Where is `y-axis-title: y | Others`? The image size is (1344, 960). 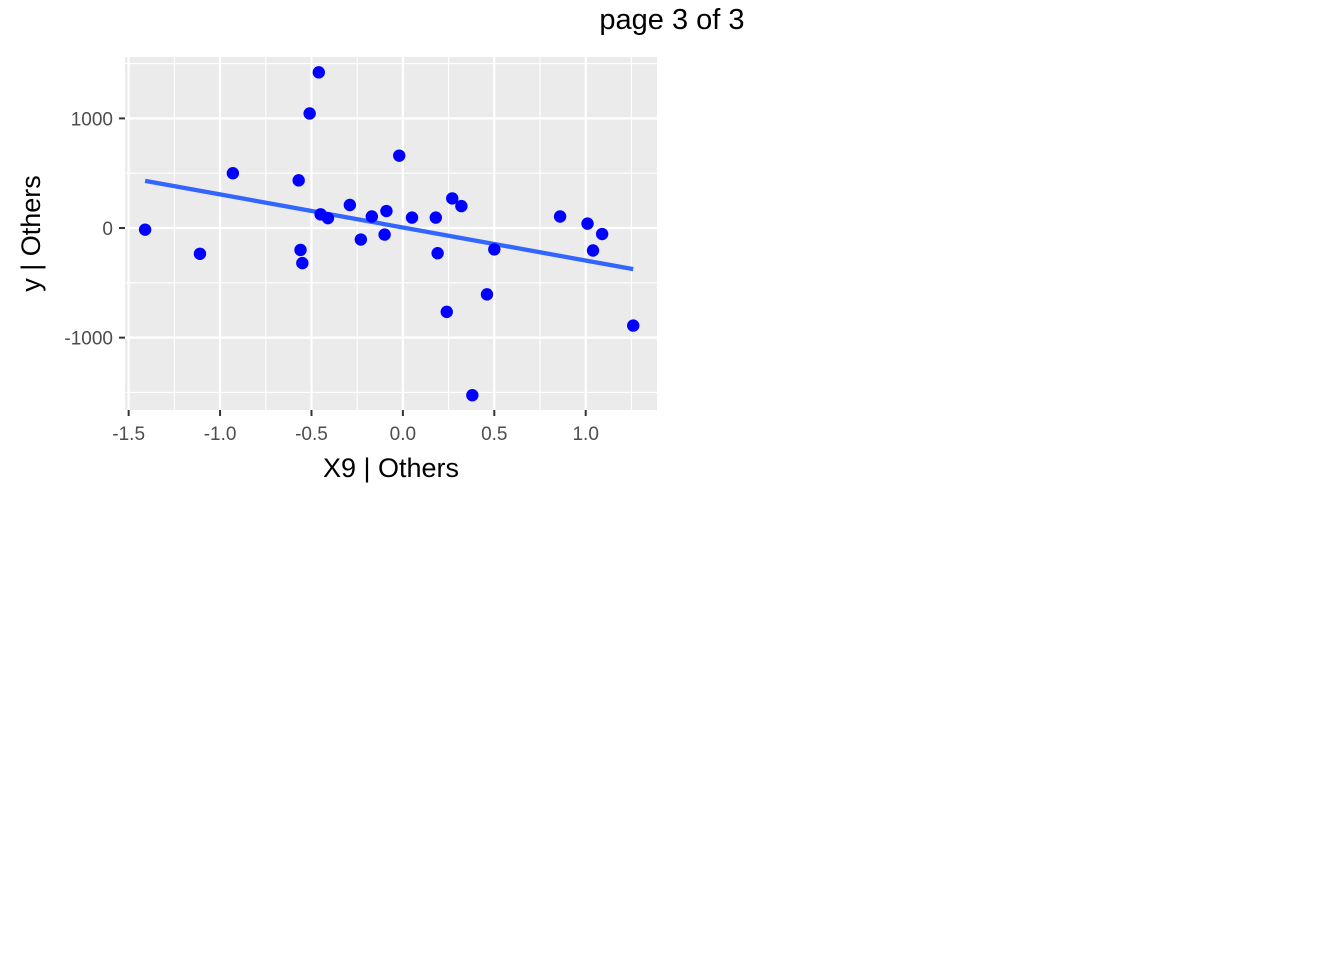 y-axis-title: y | Others is located at coordinates (31, 233).